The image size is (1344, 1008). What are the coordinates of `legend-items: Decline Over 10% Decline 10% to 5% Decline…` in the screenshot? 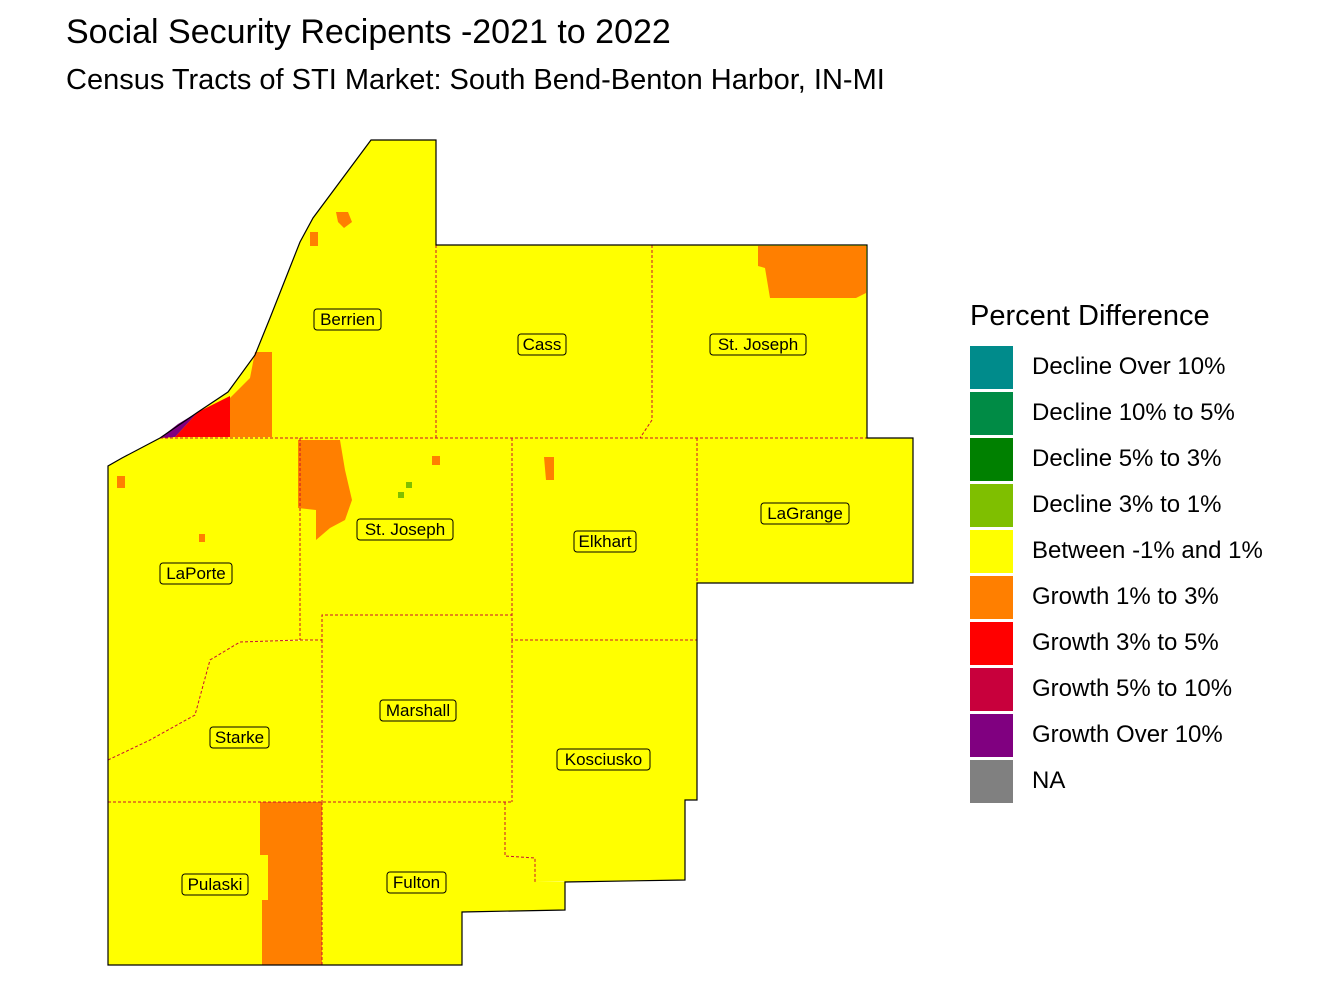 It's located at (1116, 576).